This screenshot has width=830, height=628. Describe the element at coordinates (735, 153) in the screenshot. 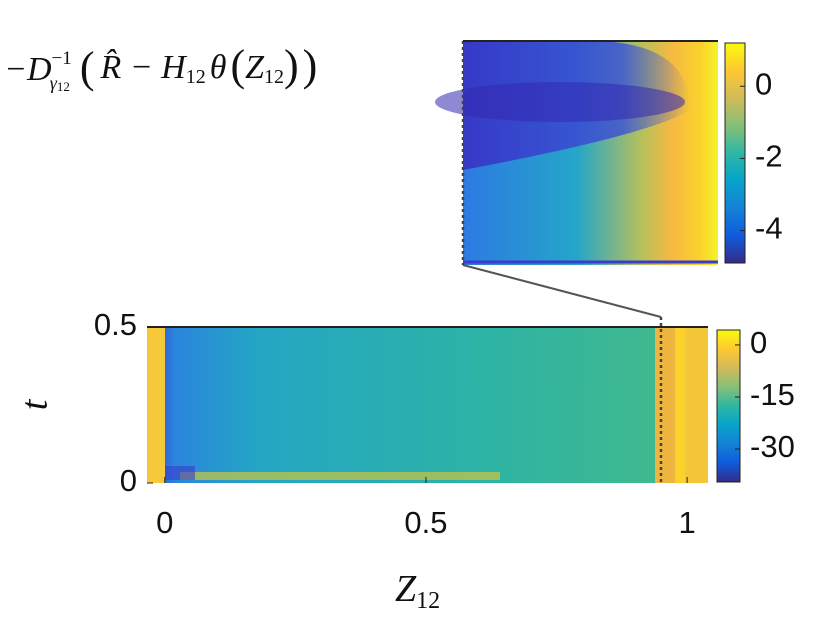

I see `inset-colorbar` at that location.